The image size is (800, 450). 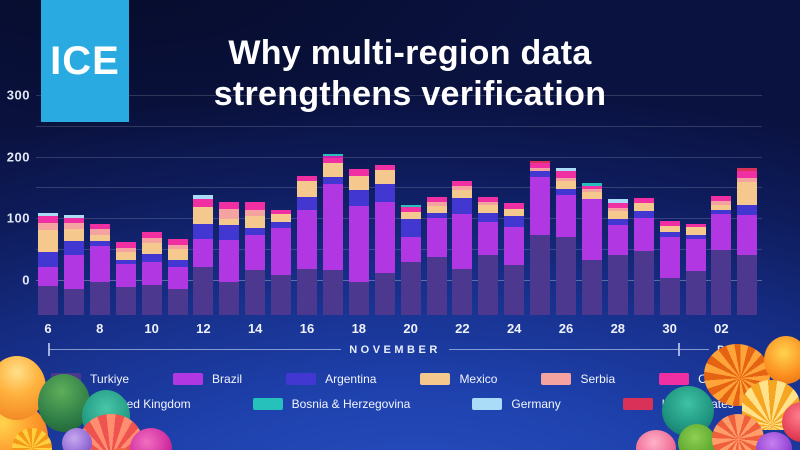 What do you see at coordinates (18, 157) in the screenshot?
I see `y-axis-label: 200` at bounding box center [18, 157].